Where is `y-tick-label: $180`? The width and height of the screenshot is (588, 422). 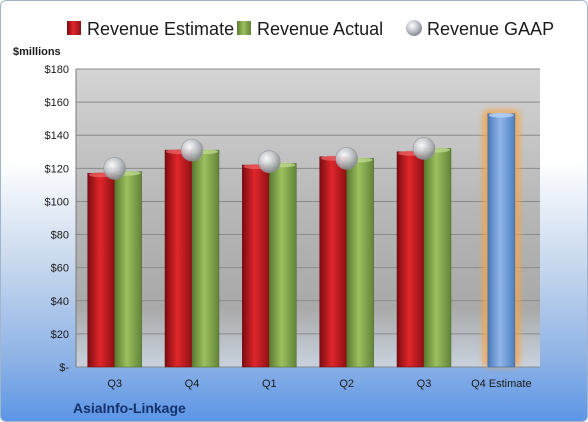 y-tick-label: $180 is located at coordinates (57, 70).